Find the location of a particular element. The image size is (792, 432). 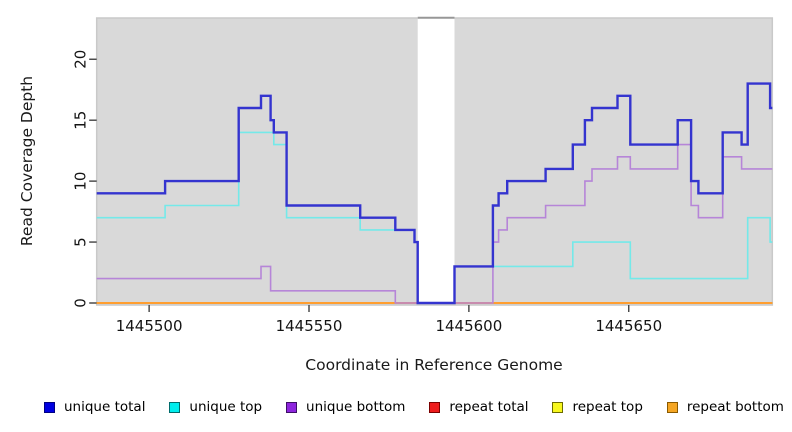

y-tick-label: 0 is located at coordinates (81, 303).